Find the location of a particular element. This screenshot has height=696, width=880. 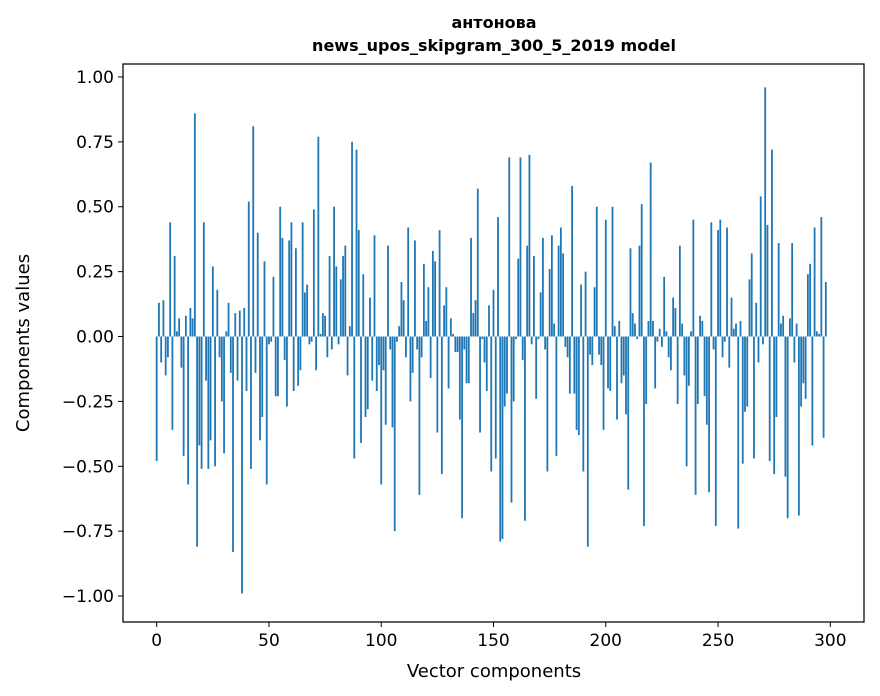

y-axis-ticks: 1.00 0.75 0.50 0.25 0.00 −0.25 −0.50 −0.75 −1.00 is located at coordinates (92, 337).